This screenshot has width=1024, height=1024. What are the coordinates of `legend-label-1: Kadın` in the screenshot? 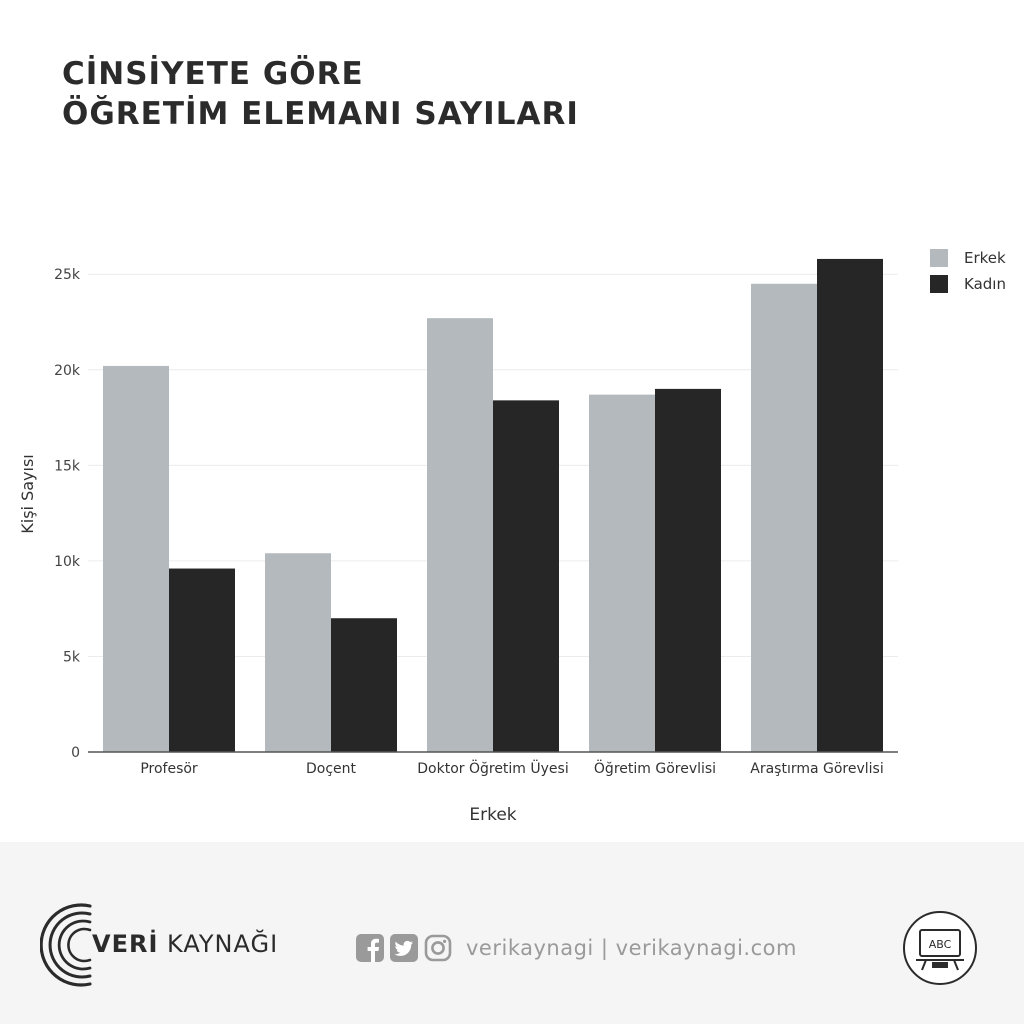 It's located at (985, 284).